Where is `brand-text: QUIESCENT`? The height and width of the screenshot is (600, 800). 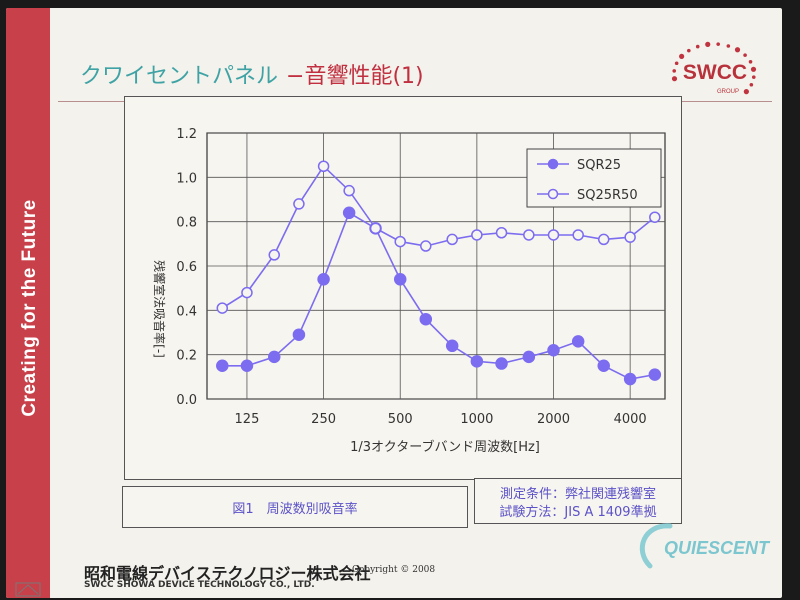
brand-text: QUIESCENT is located at coordinates (717, 548).